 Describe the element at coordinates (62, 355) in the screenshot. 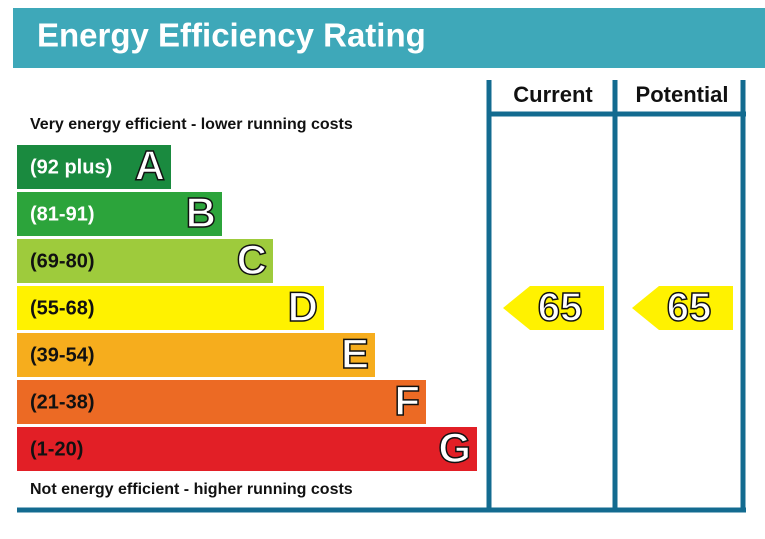

I see `band-range: (39-54)` at that location.